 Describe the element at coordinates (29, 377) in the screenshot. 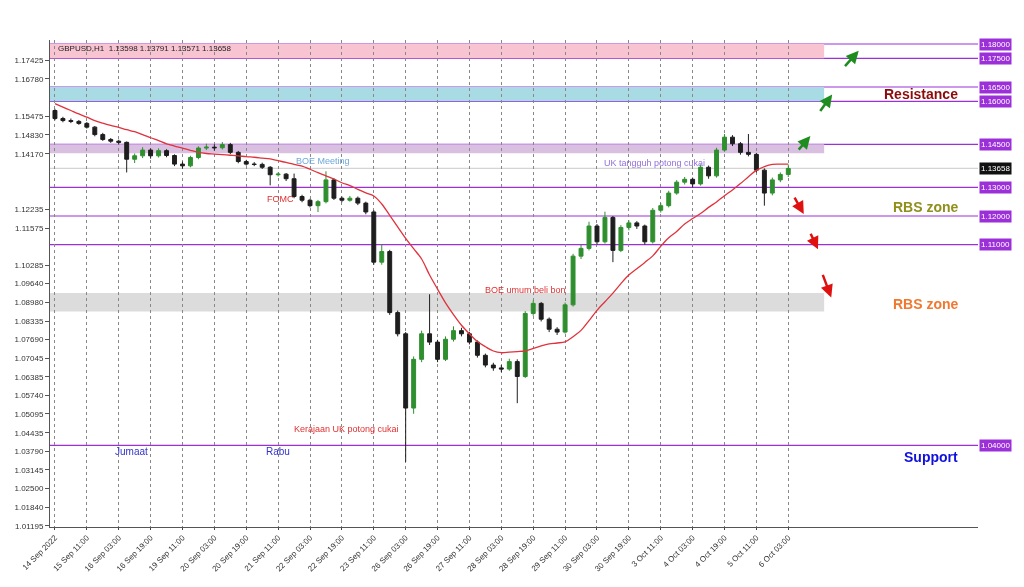

I see `y-tick-label: 1.06385` at that location.